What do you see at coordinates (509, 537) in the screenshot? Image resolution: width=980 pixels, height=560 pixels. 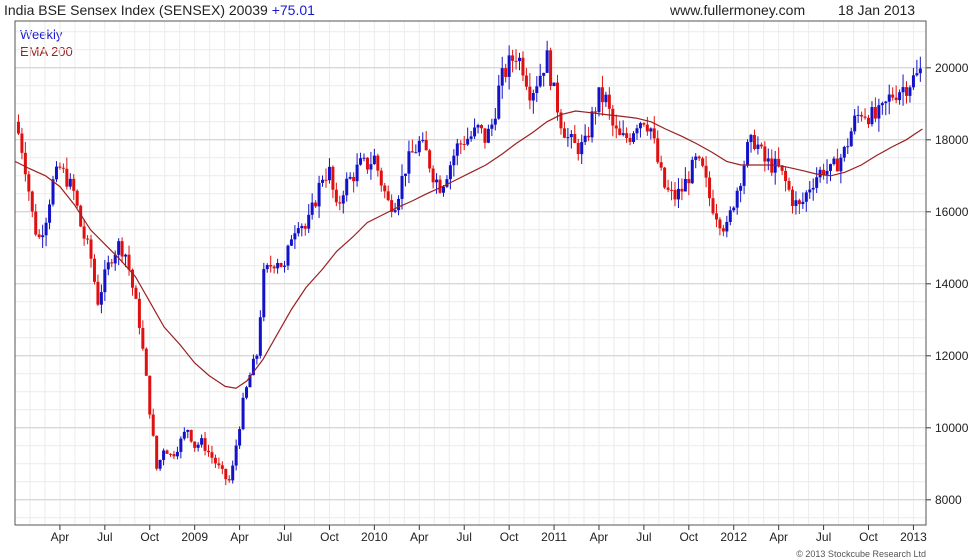 I see `x-tick-label: Oct` at bounding box center [509, 537].